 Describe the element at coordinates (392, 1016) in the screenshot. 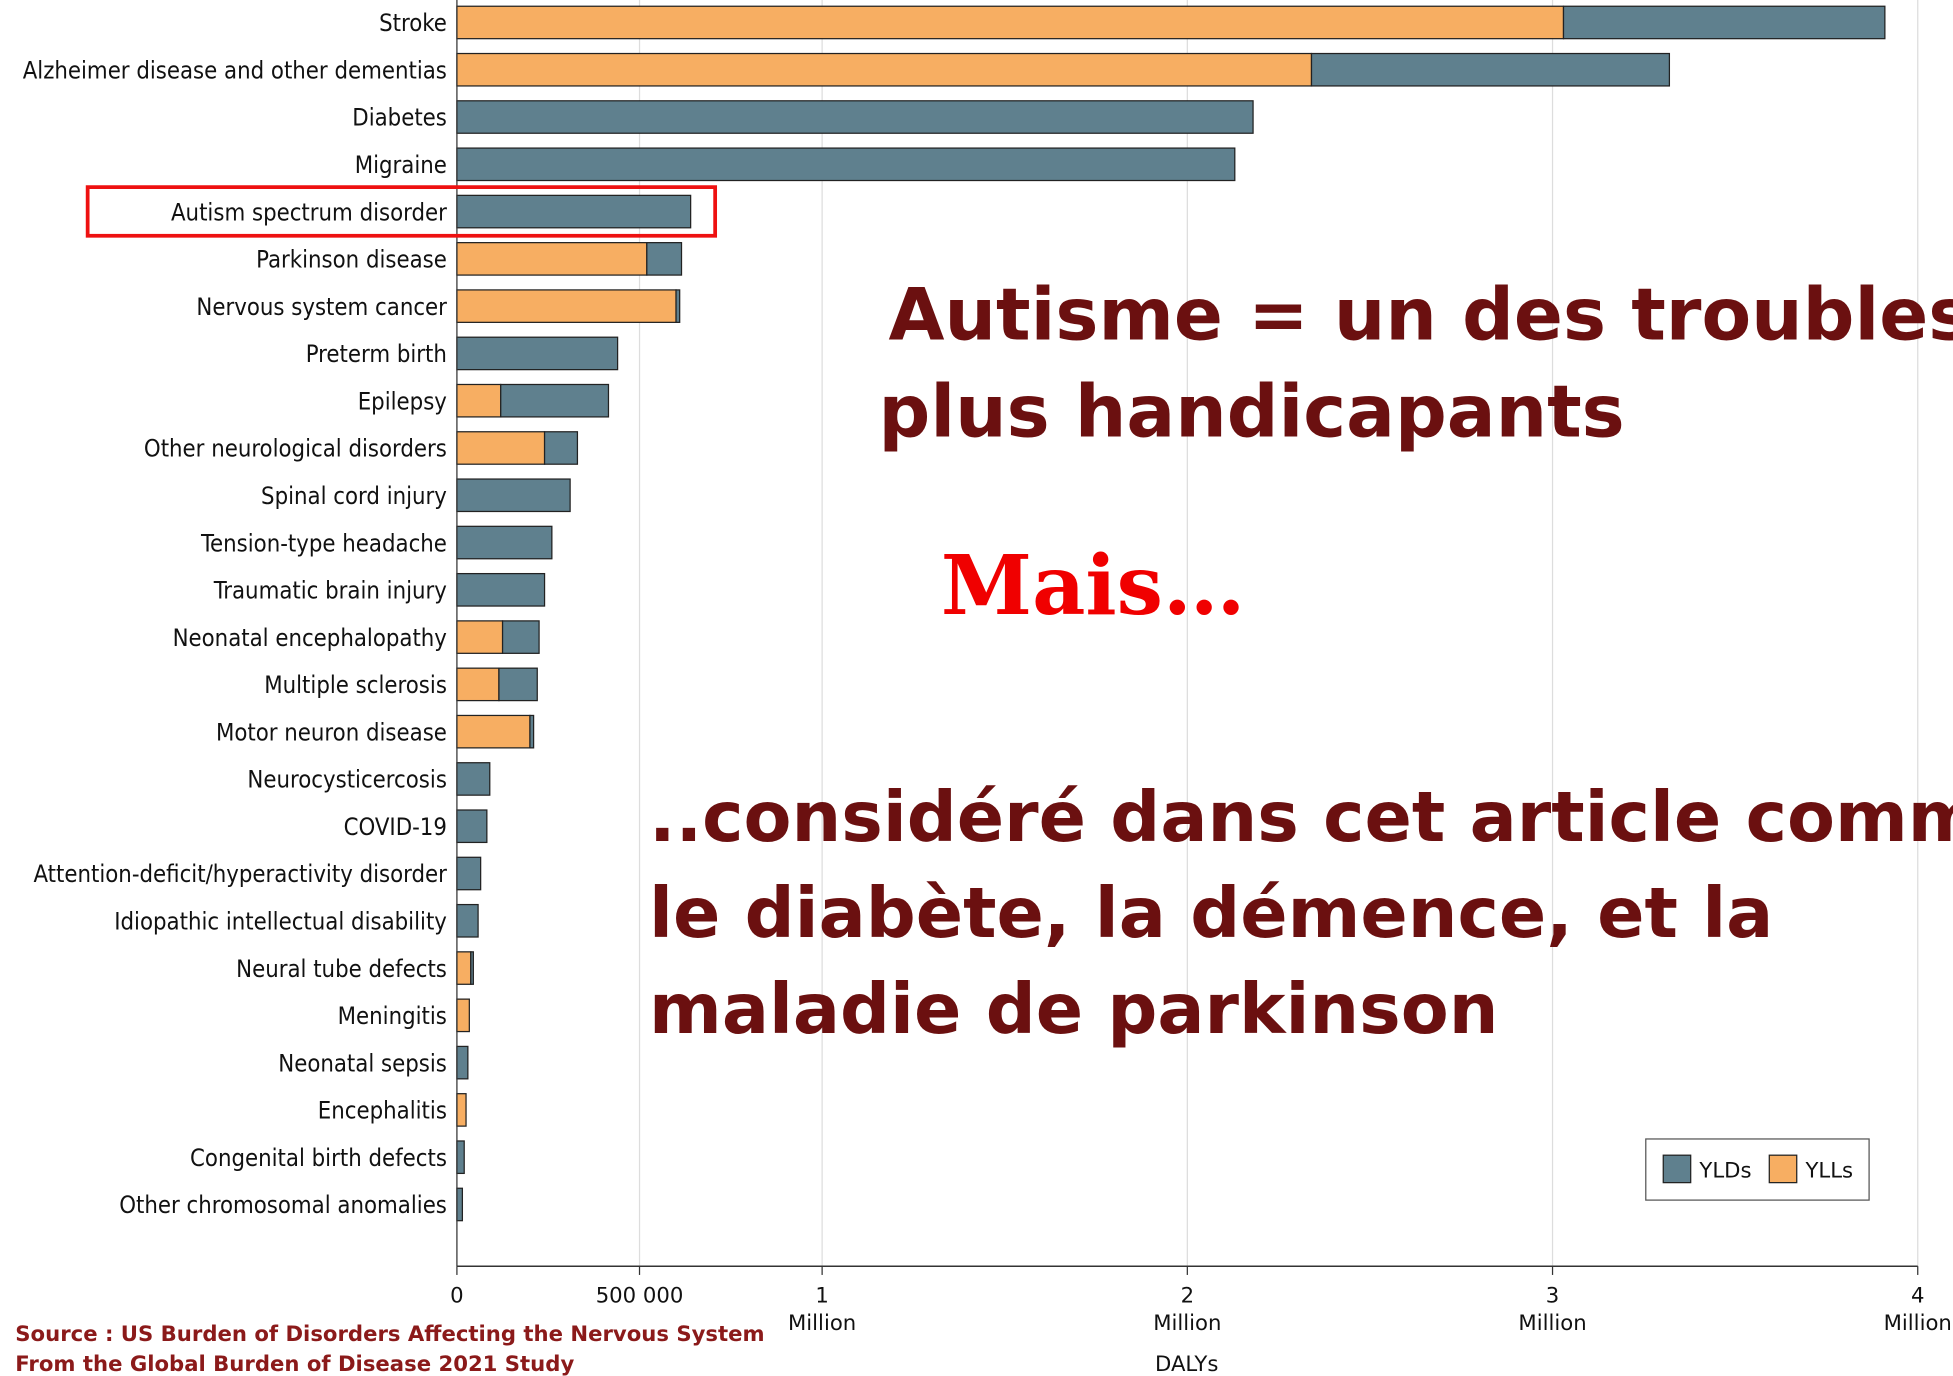

I see `category-label: Meningitis` at that location.